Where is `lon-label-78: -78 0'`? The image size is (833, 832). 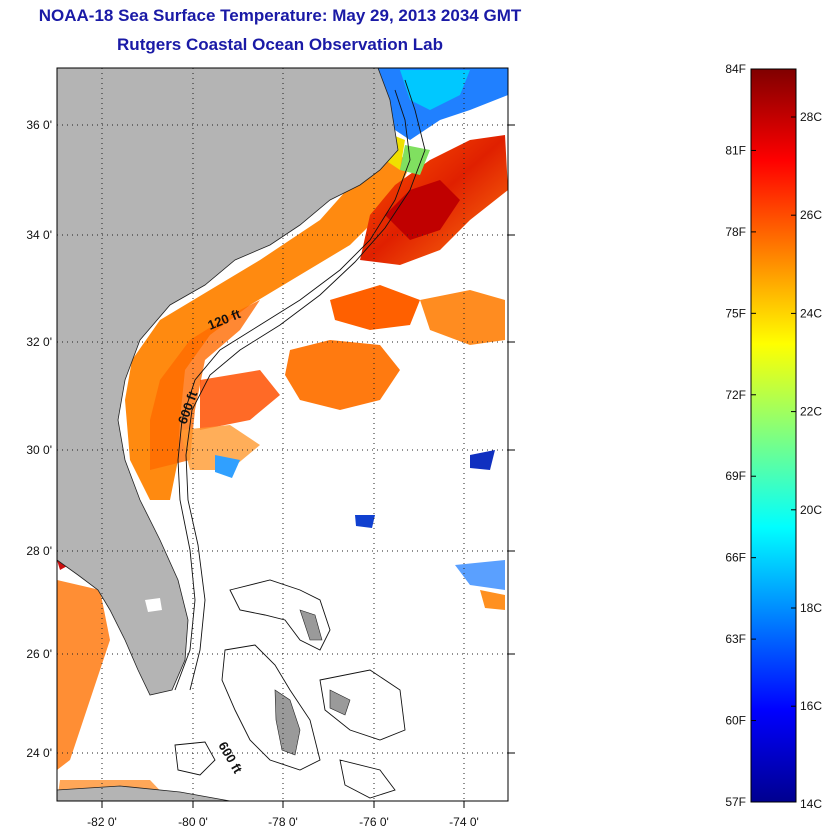 lon-label-78: -78 0' is located at coordinates (283, 822).